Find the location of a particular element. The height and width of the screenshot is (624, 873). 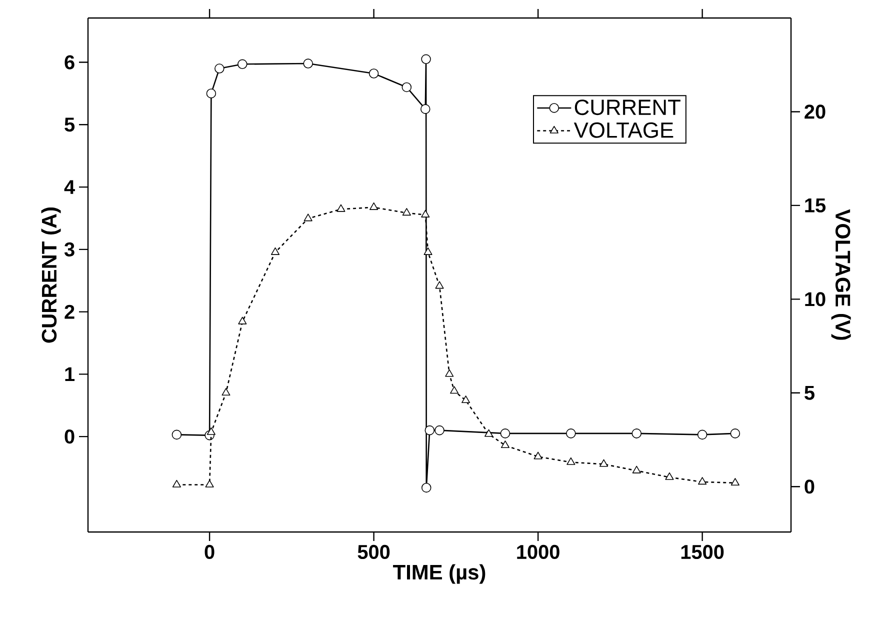

y2-axis-title: VOLTAGE (V) is located at coordinates (841, 274).